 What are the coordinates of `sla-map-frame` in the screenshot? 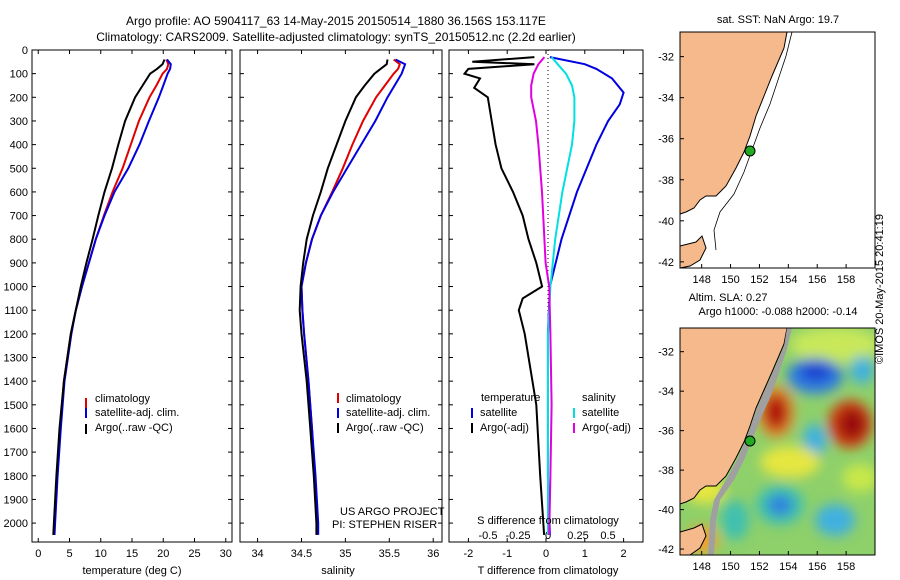 It's located at (777, 441).